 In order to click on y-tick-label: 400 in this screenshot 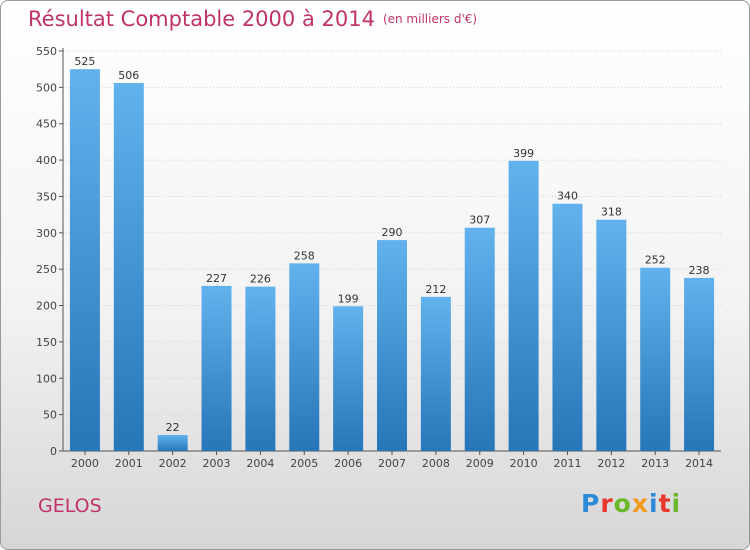, I will do `click(46, 160)`.